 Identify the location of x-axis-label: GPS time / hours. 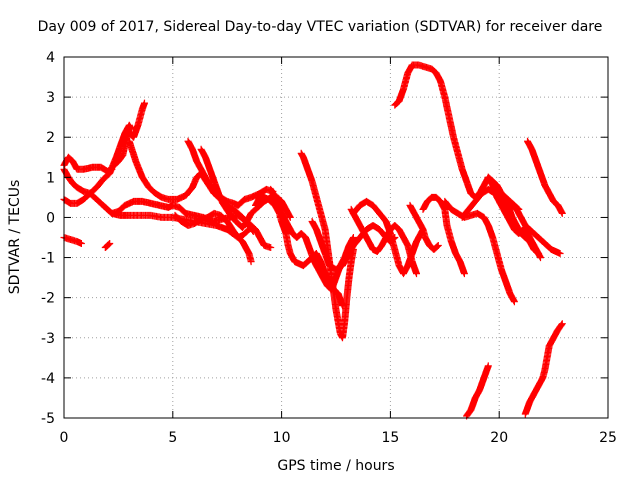
(335, 466).